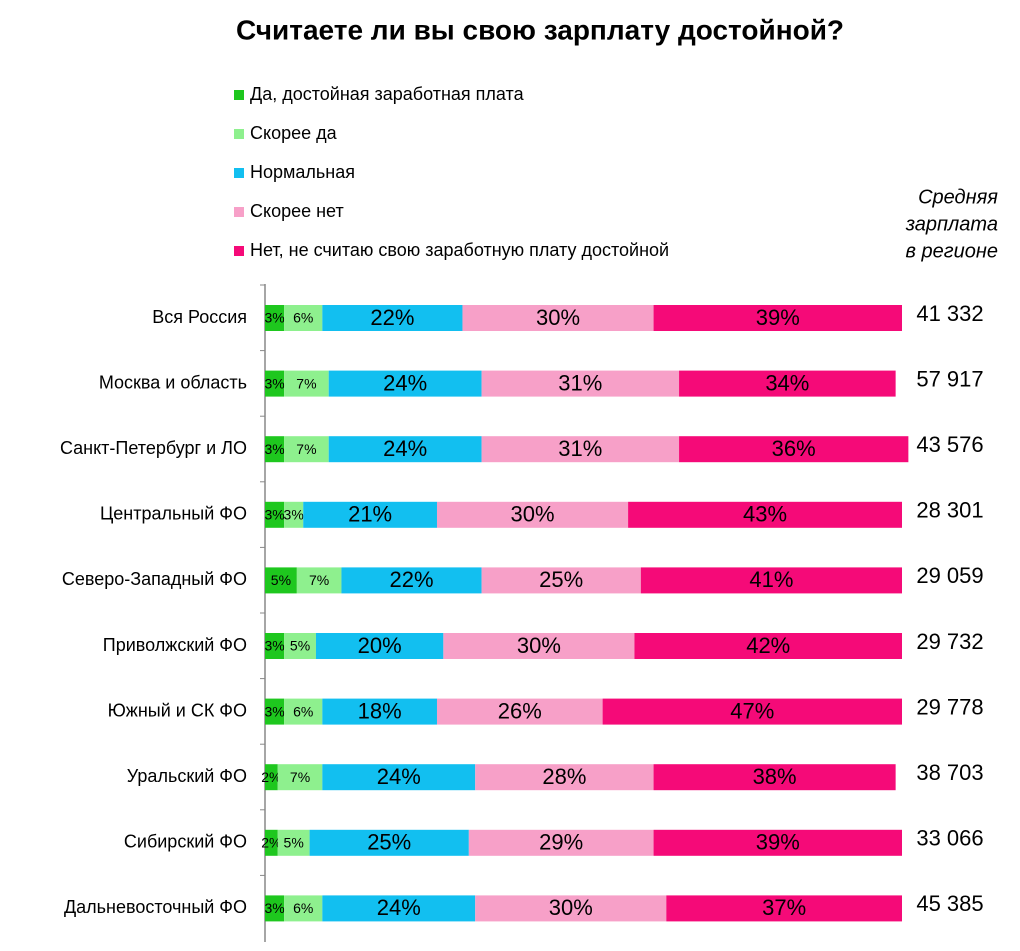  I want to click on category-label: Москва и область, so click(173, 382).